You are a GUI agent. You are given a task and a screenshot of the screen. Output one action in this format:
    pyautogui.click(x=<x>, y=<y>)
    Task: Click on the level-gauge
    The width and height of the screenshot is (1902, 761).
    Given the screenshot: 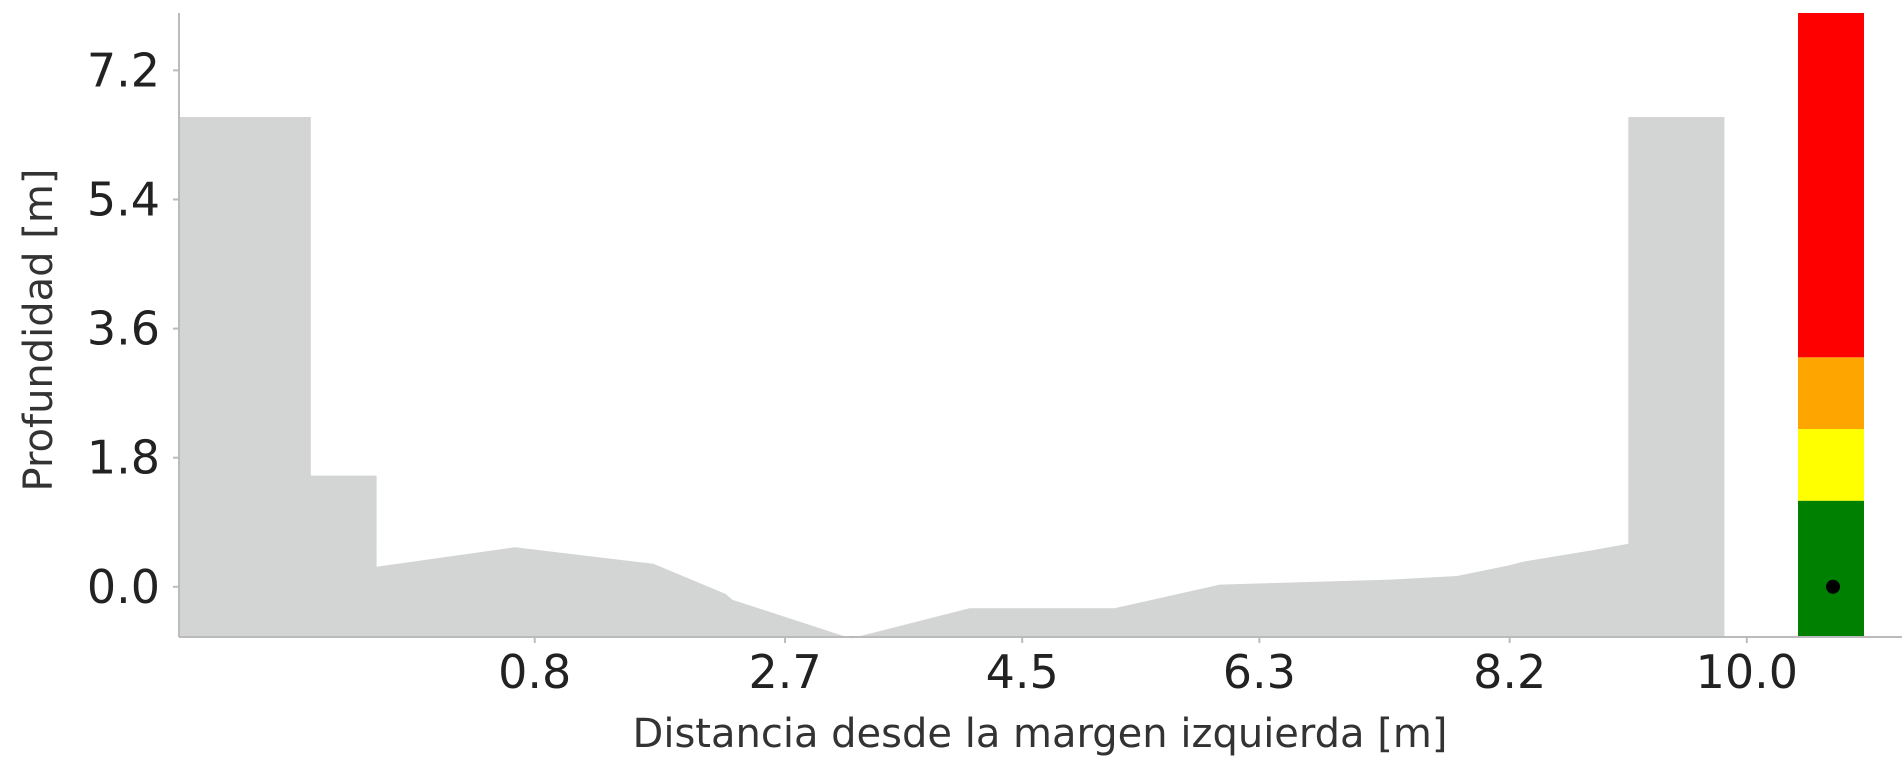 What is the action you would take?
    pyautogui.click(x=1831, y=325)
    